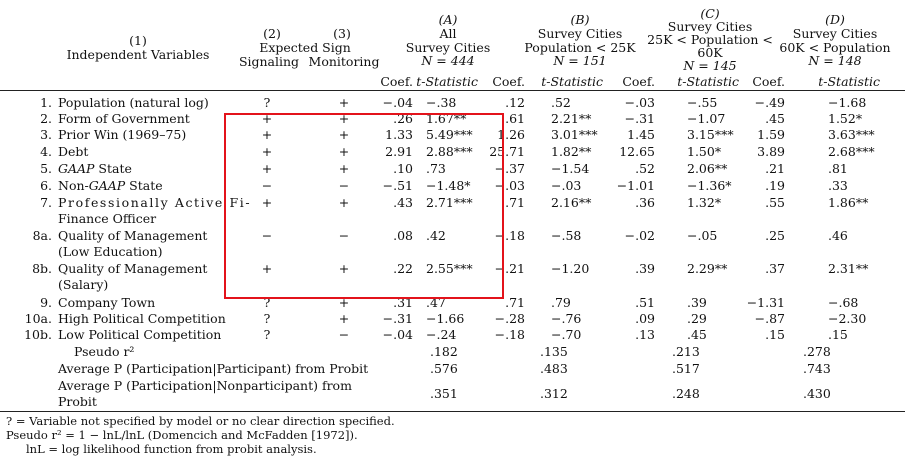 The width and height of the screenshot is (910, 456). Describe the element at coordinates (686, 368) in the screenshot. I see `summary-value: .517` at that location.